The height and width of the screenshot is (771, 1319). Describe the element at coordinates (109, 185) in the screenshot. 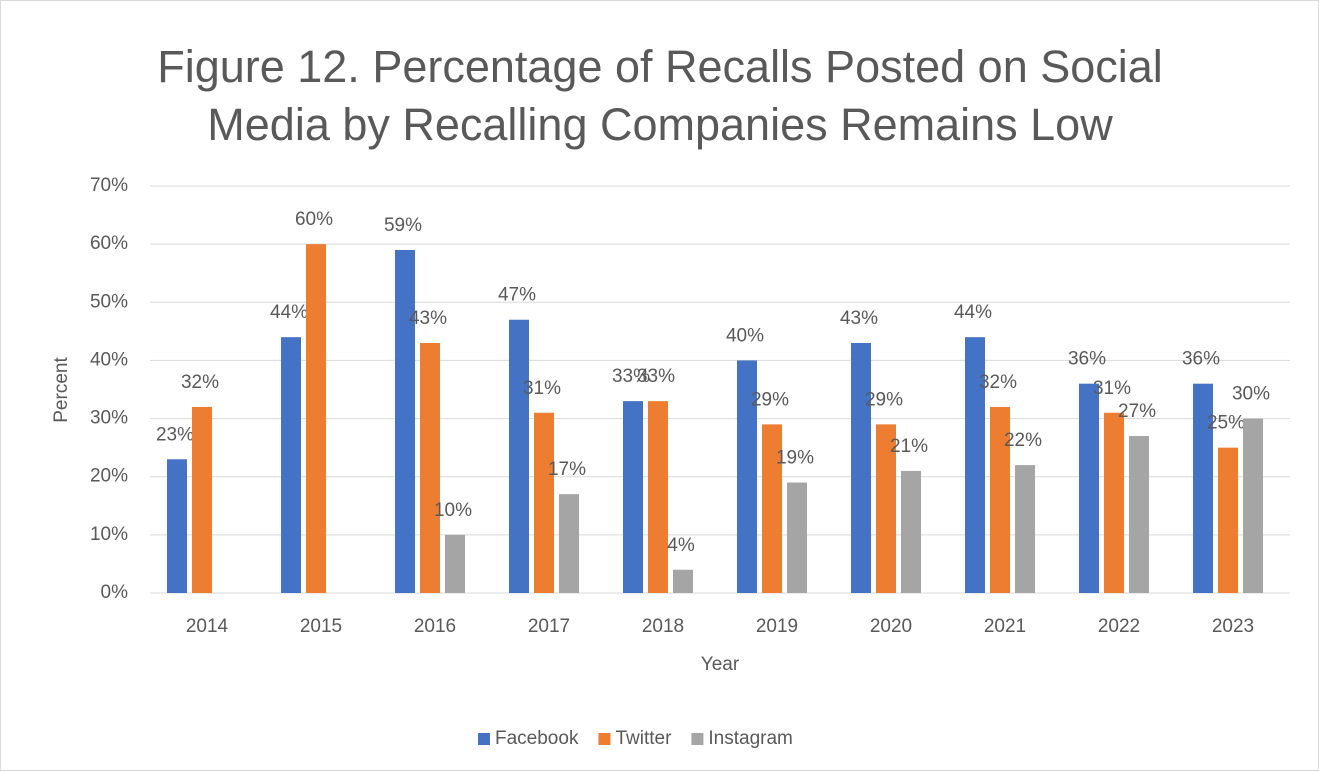

I see `y-tick-label: 70%` at that location.